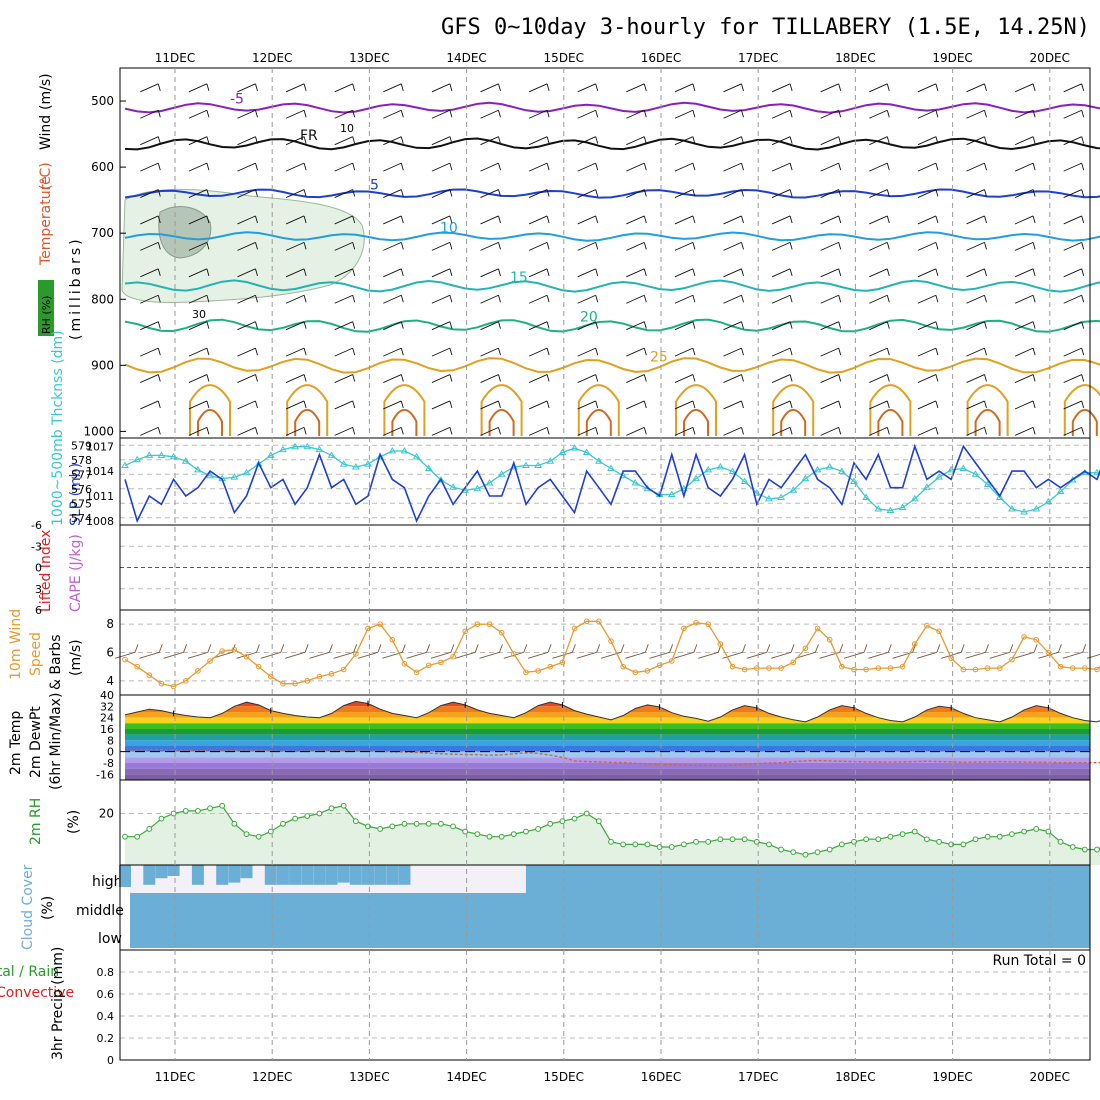 The width and height of the screenshot is (1100, 1100). I want to click on thickness-tick-label: 578, so click(81, 460).